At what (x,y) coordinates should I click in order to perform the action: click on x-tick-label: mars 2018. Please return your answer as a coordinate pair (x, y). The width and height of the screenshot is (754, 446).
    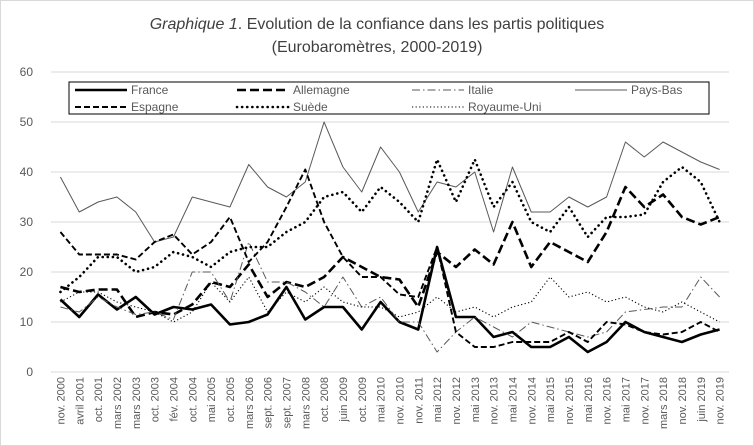
    Looking at the image, I should click on (664, 403).